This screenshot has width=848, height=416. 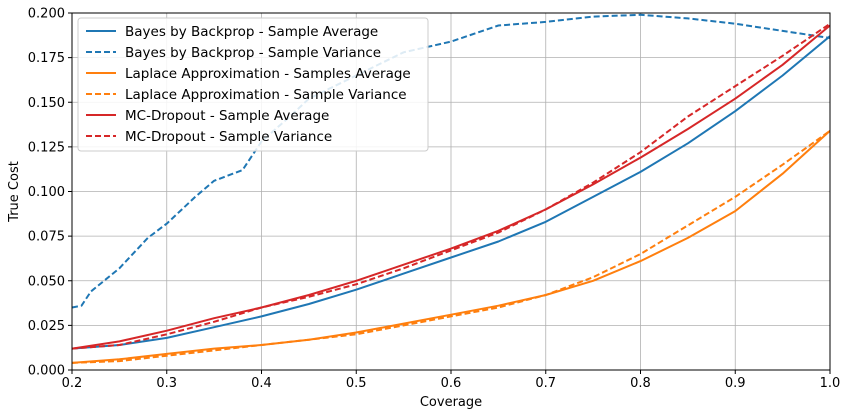 I want to click on x-tick-label: 0.7, so click(x=545, y=383).